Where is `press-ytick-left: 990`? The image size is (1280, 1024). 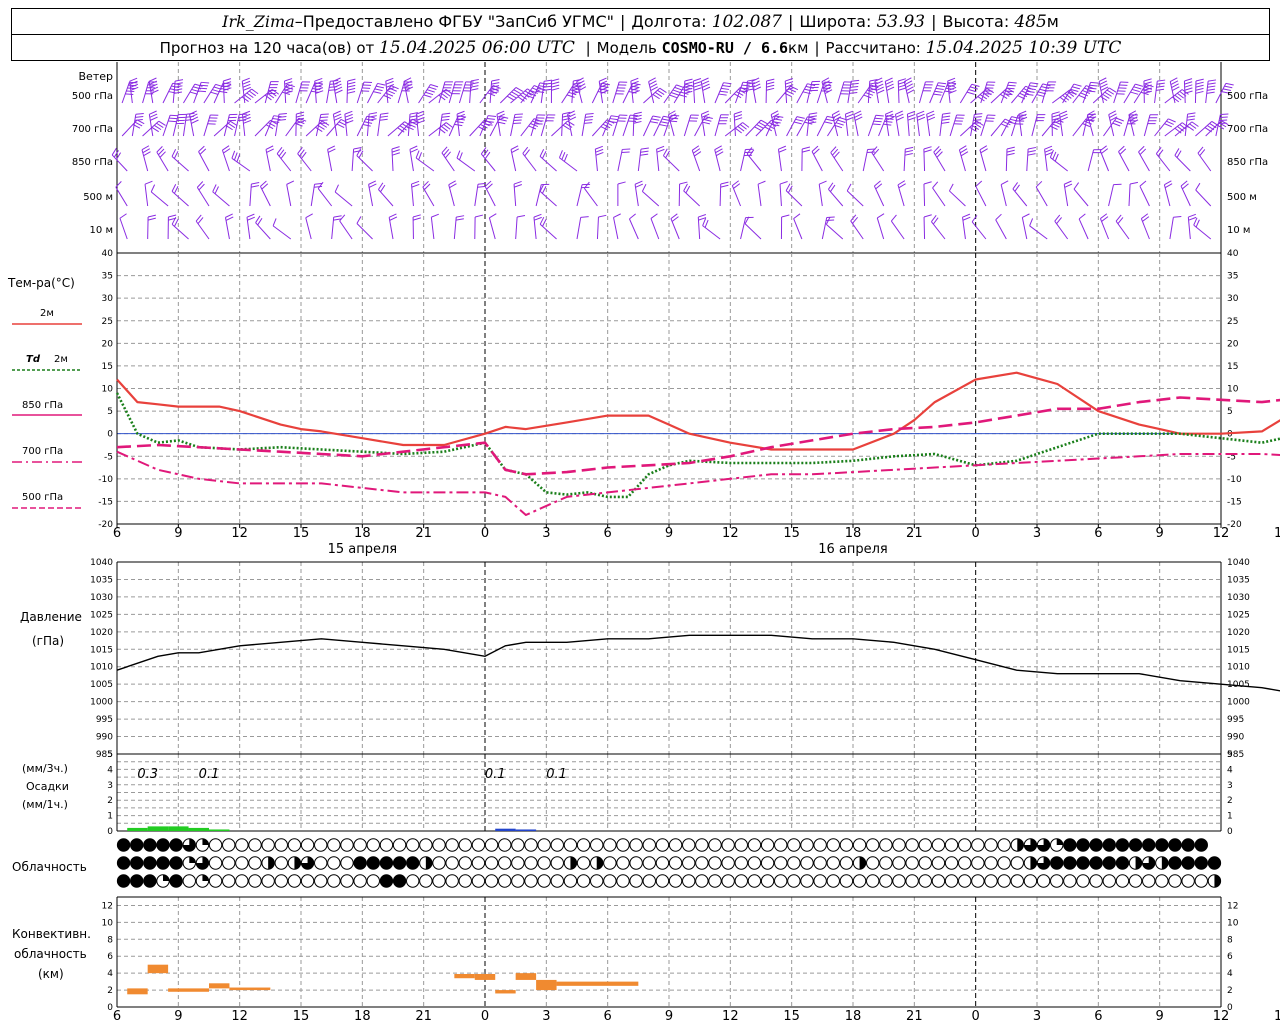
press-ytick-left: 990 is located at coordinates (104, 738).